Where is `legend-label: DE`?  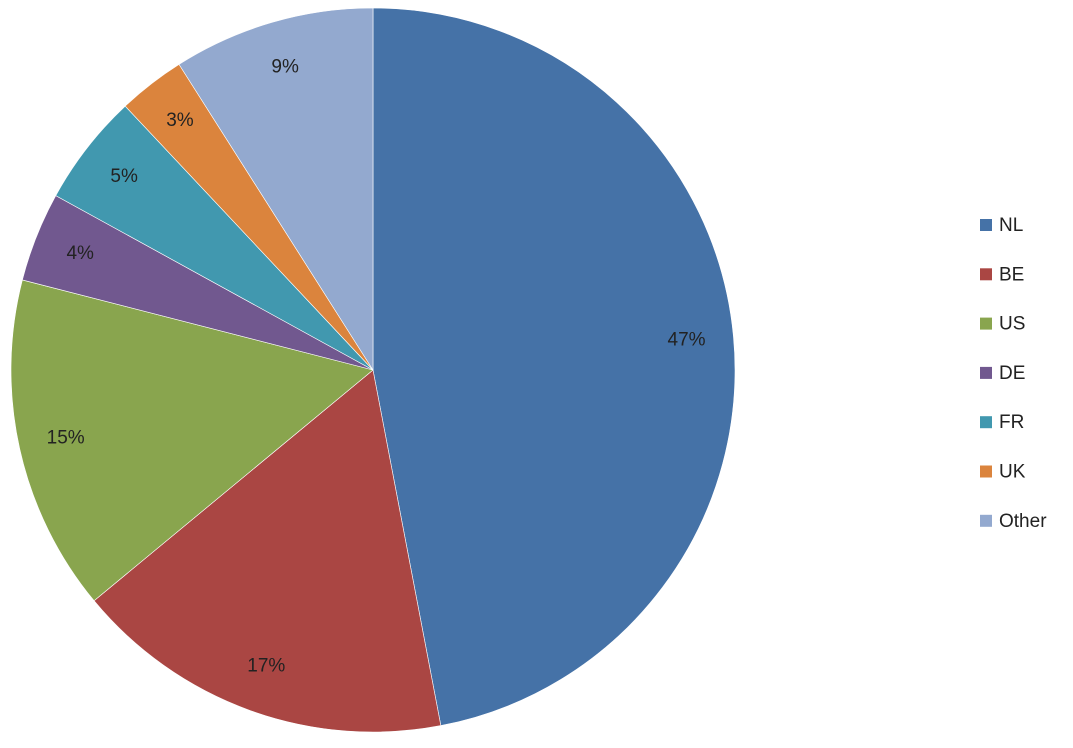 legend-label: DE is located at coordinates (1012, 373).